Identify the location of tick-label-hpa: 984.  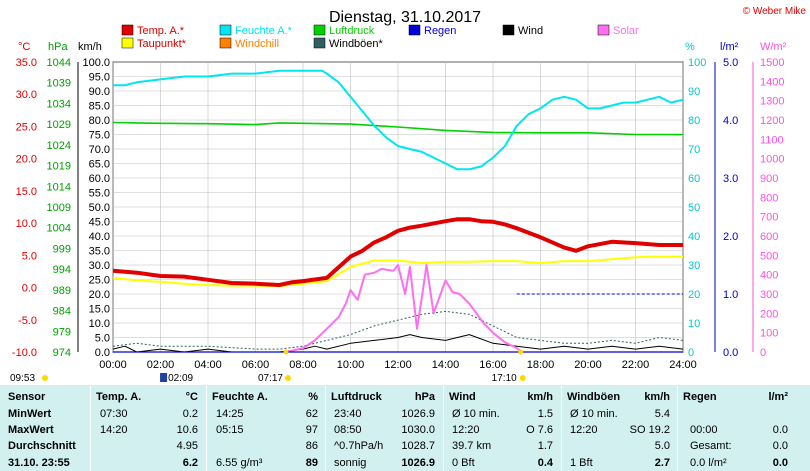
(62, 312).